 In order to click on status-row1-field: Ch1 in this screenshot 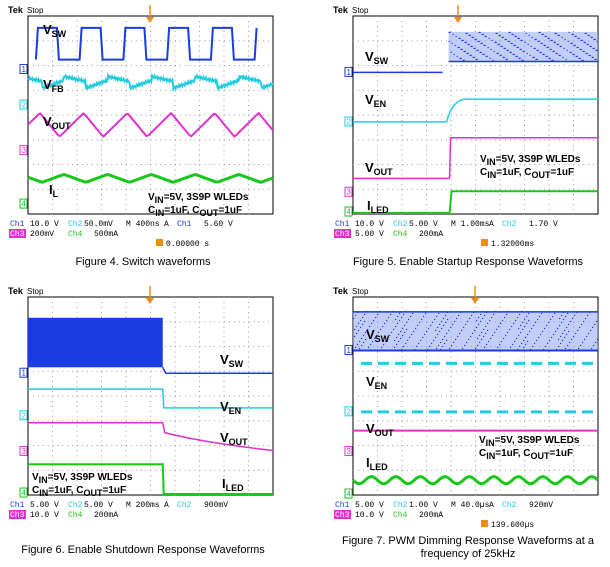, I will do `click(342, 224)`.